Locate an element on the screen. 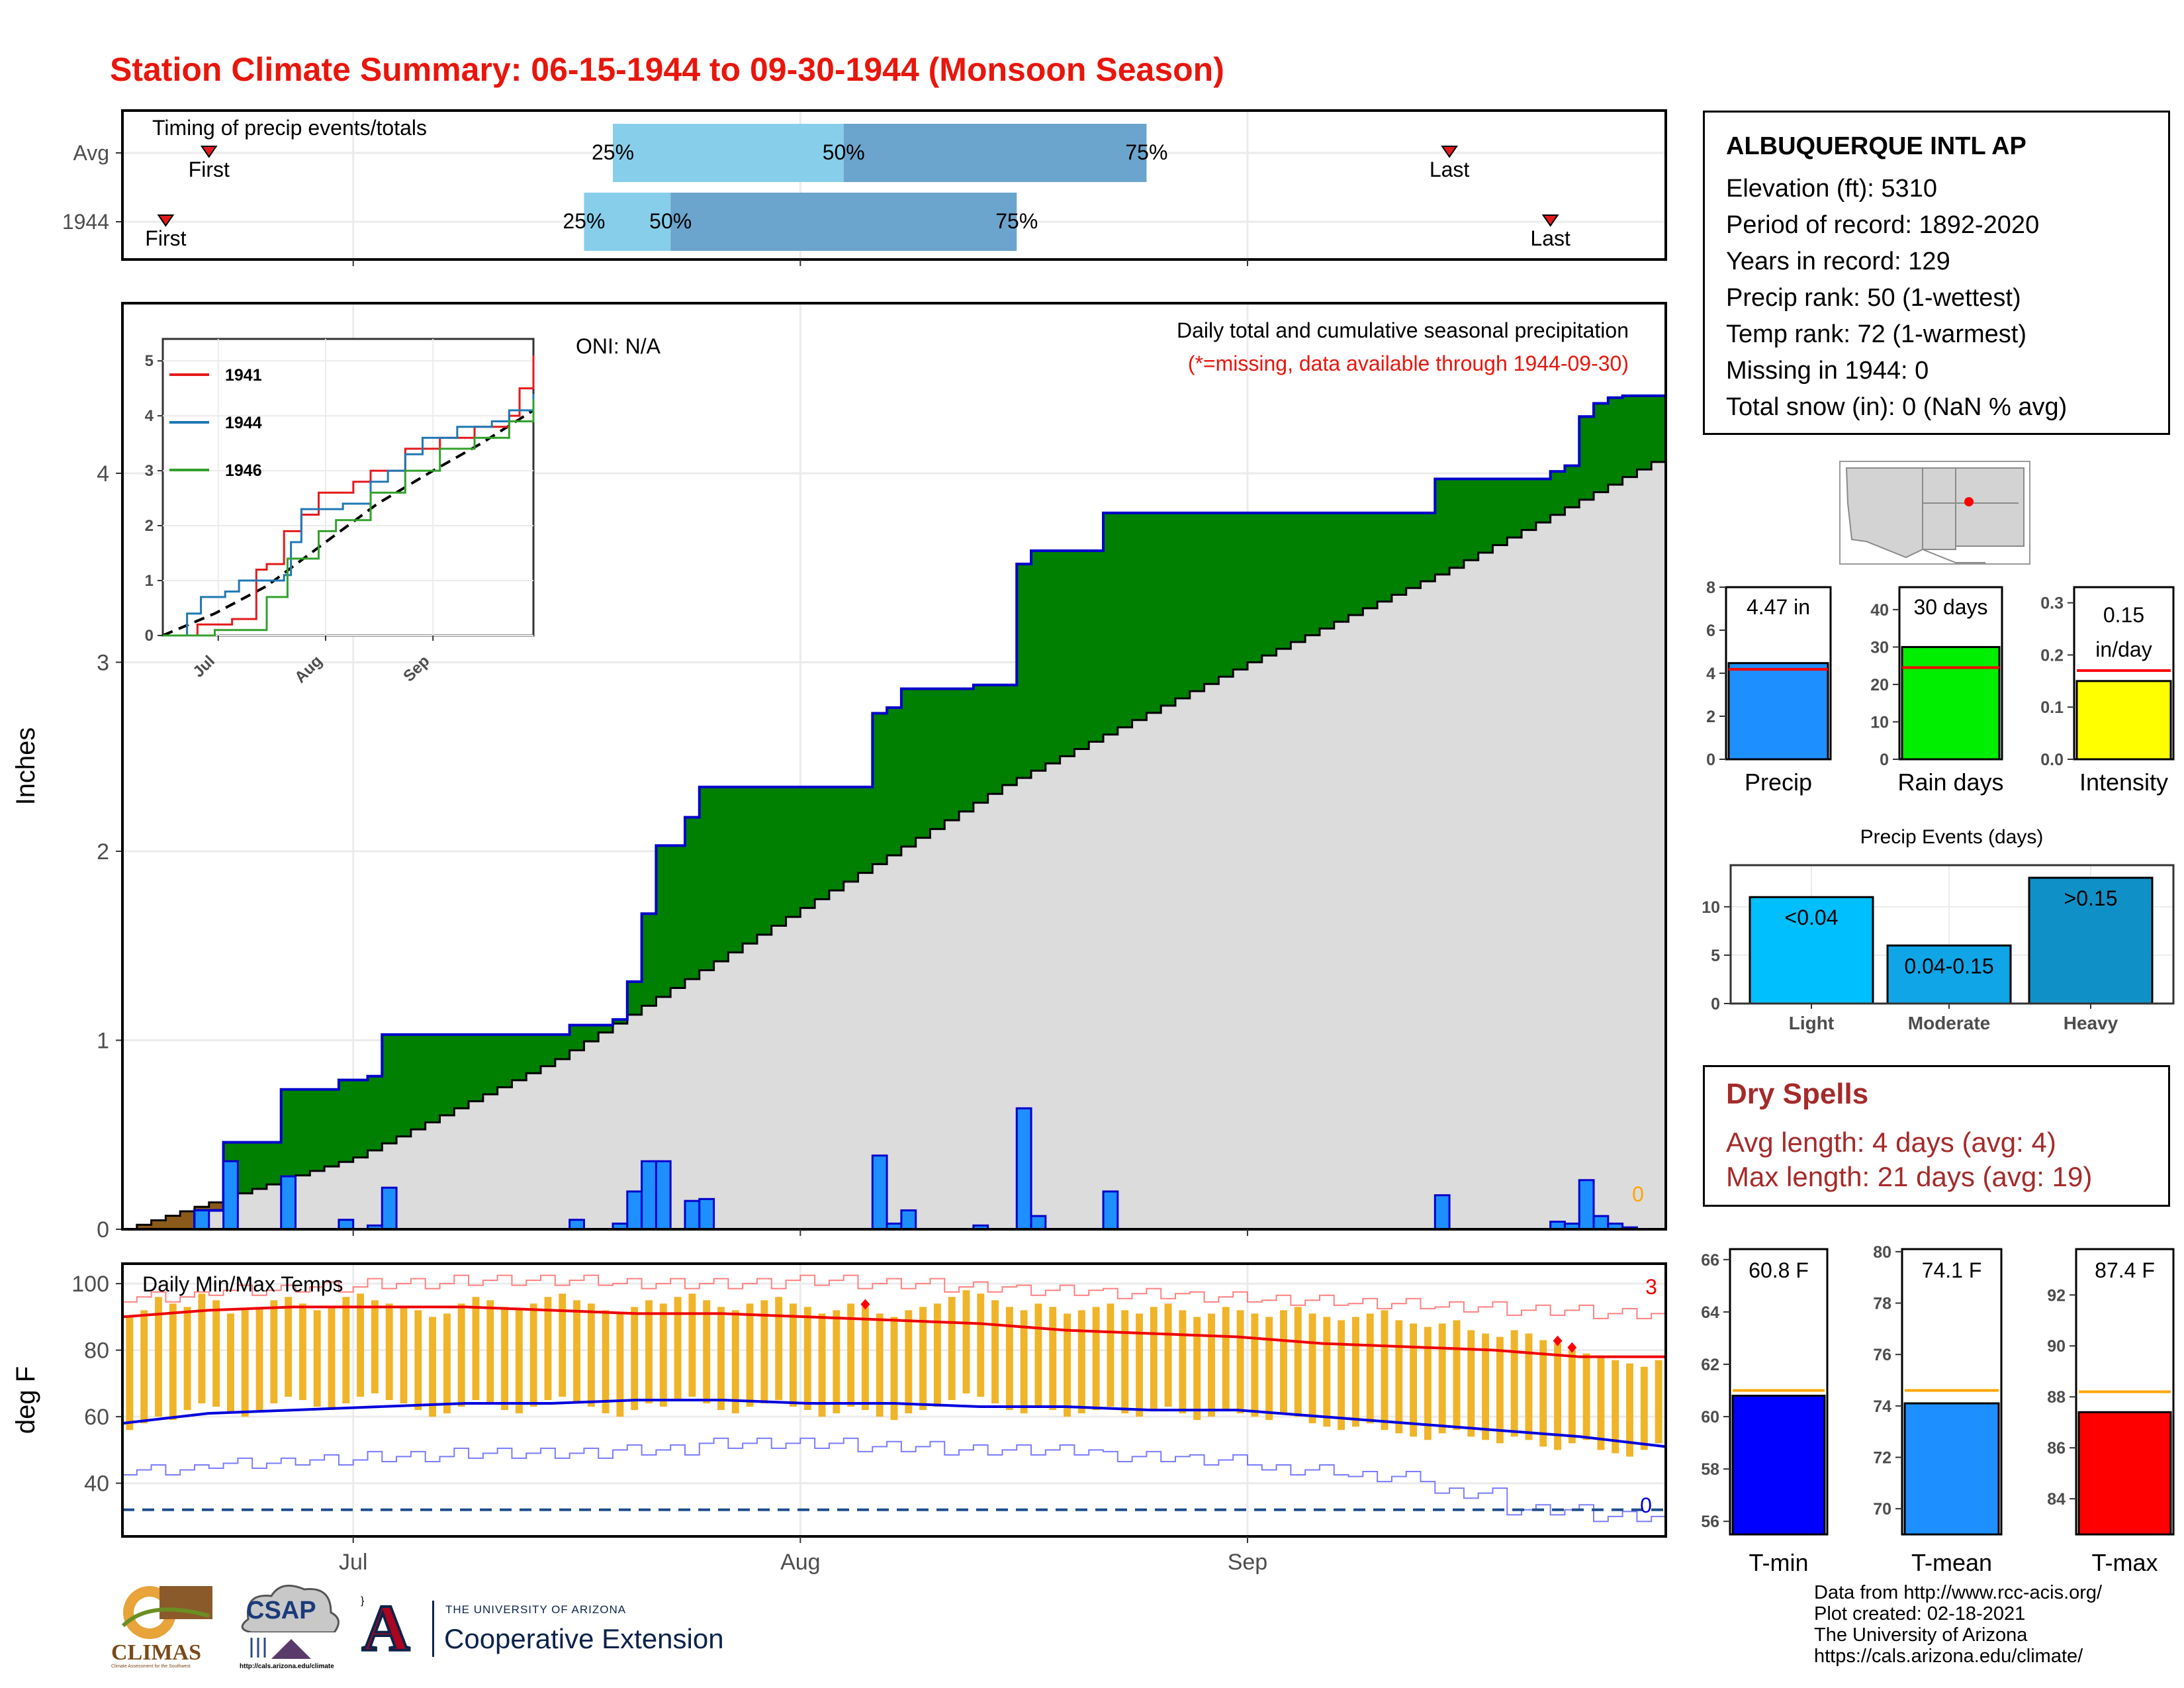  timing-first-marker is located at coordinates (166, 220).